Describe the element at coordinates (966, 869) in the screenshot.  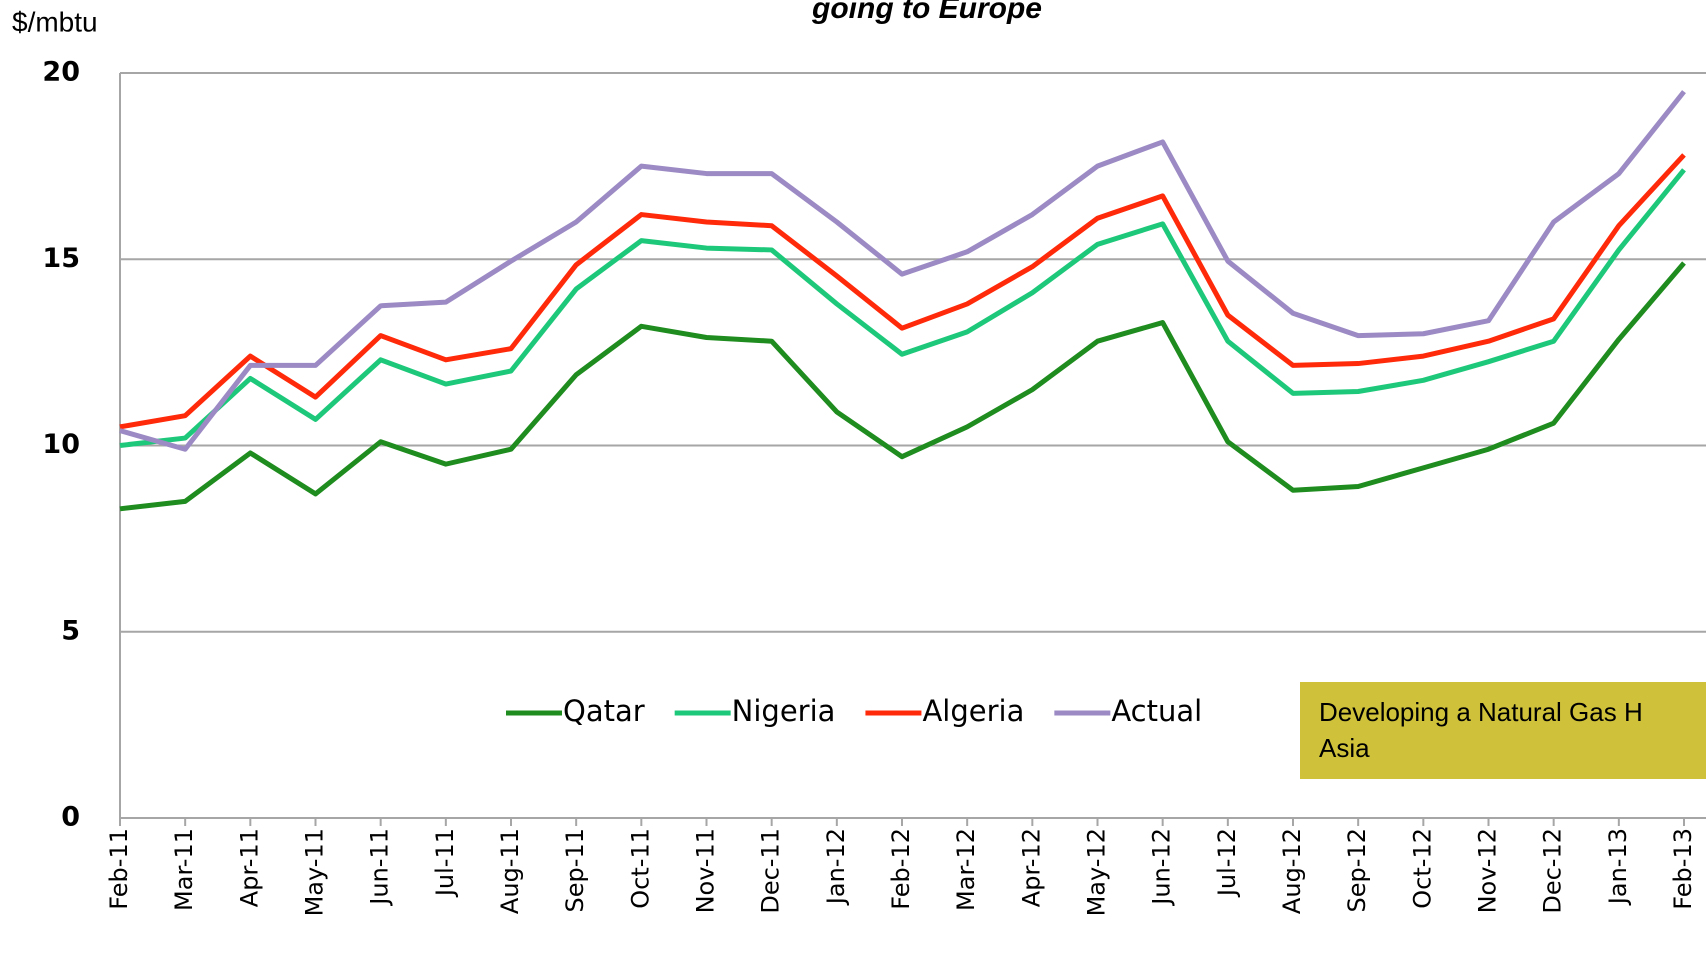
I see `x-tick-label: Mar-12` at that location.